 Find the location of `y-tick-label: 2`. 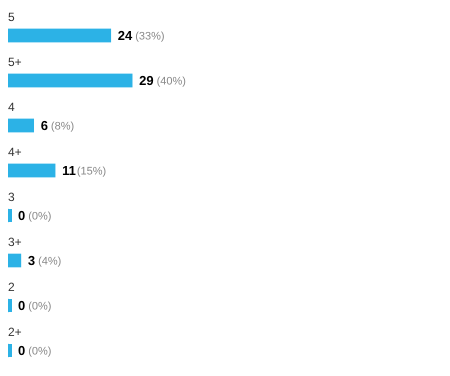

y-tick-label: 2 is located at coordinates (11, 287).